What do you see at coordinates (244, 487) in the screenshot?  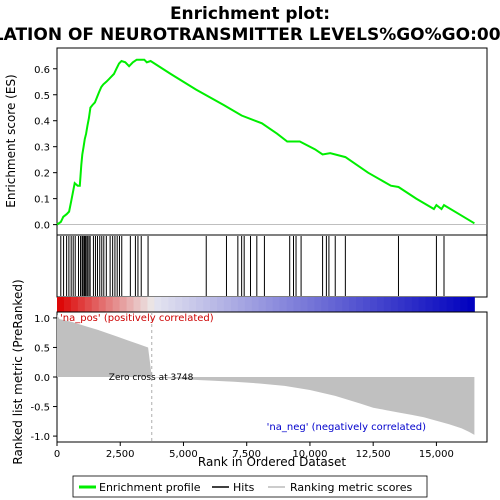 I see `legend-hits-label: Hits` at bounding box center [244, 487].